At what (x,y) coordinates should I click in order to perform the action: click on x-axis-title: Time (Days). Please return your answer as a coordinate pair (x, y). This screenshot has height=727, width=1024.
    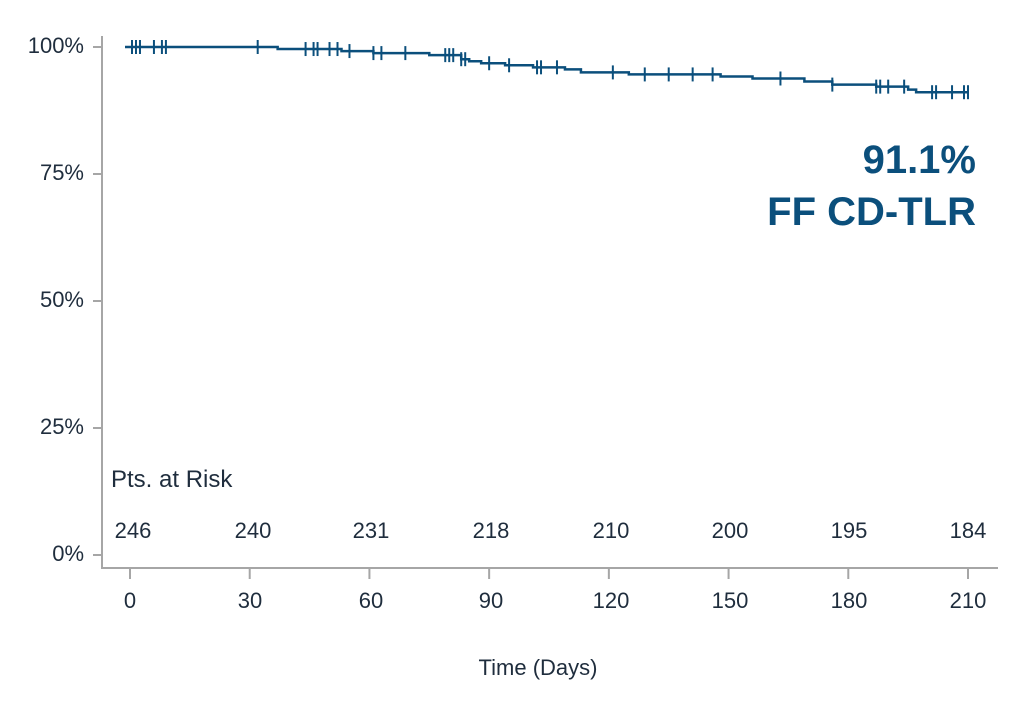
    Looking at the image, I should click on (538, 667).